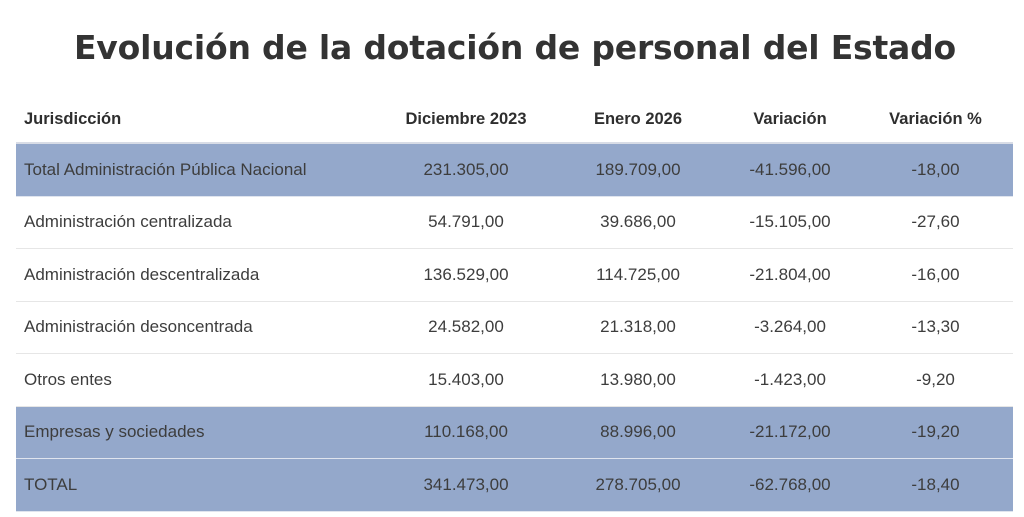  What do you see at coordinates (935, 169) in the screenshot?
I see `variacion-pct-cell: -18,00` at bounding box center [935, 169].